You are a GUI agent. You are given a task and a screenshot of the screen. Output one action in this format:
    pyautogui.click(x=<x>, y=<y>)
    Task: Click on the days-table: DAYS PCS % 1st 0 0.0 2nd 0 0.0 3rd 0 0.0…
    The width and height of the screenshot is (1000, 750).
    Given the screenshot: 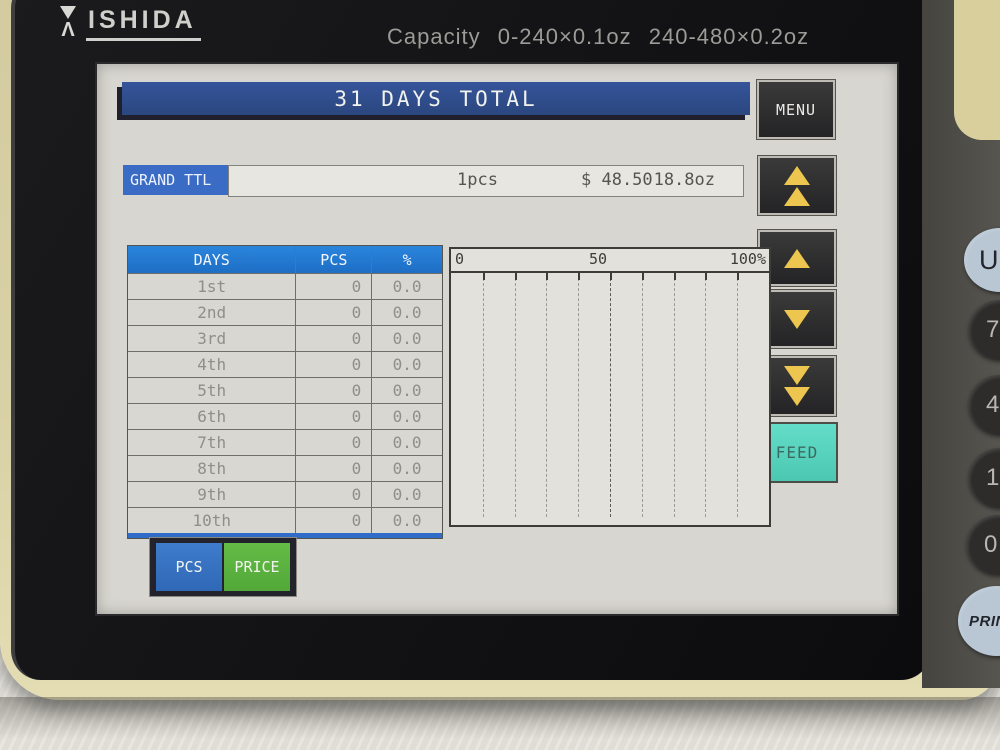 What is the action you would take?
    pyautogui.click(x=285, y=392)
    